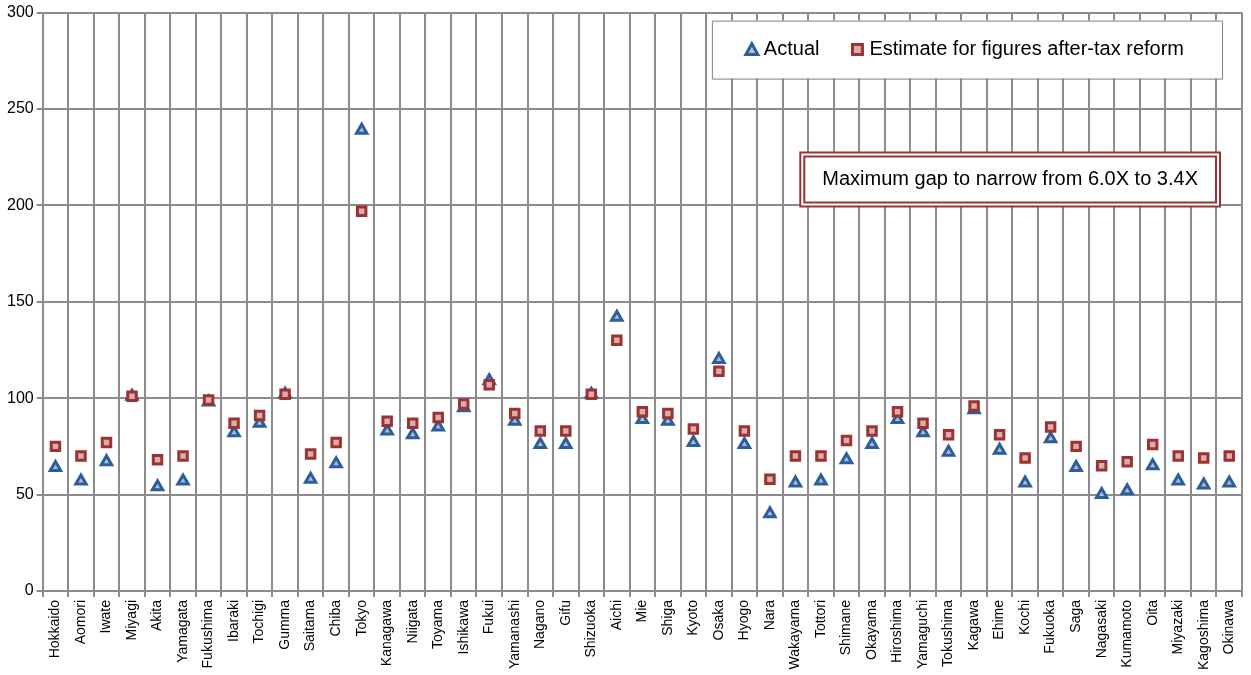 This screenshot has width=1251, height=675. What do you see at coordinates (20, 301) in the screenshot?
I see `y-tick-label: 150` at bounding box center [20, 301].